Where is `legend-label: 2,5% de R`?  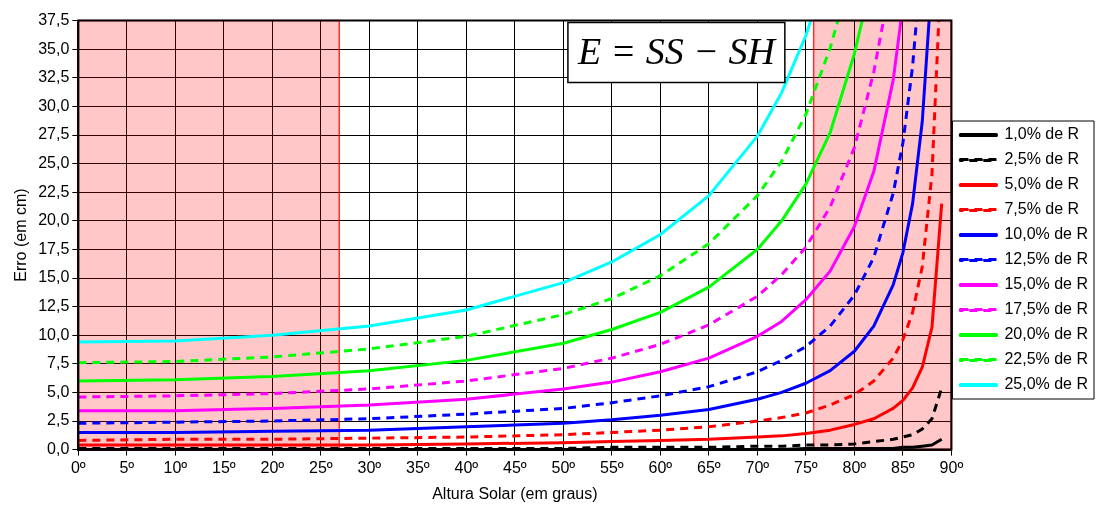
legend-label: 2,5% de R is located at coordinates (1042, 159).